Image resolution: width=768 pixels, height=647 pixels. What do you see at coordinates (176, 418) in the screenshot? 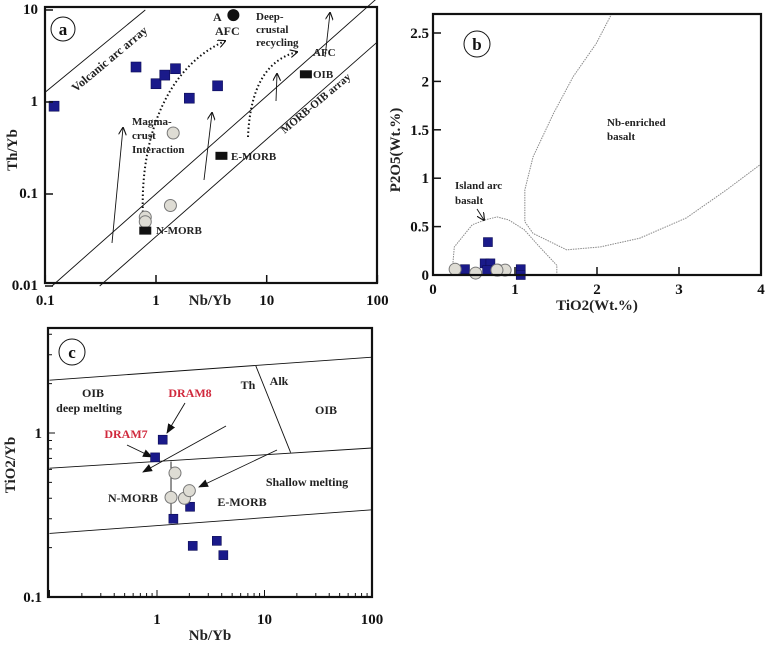
I see `dram8-arrow` at bounding box center [176, 418].